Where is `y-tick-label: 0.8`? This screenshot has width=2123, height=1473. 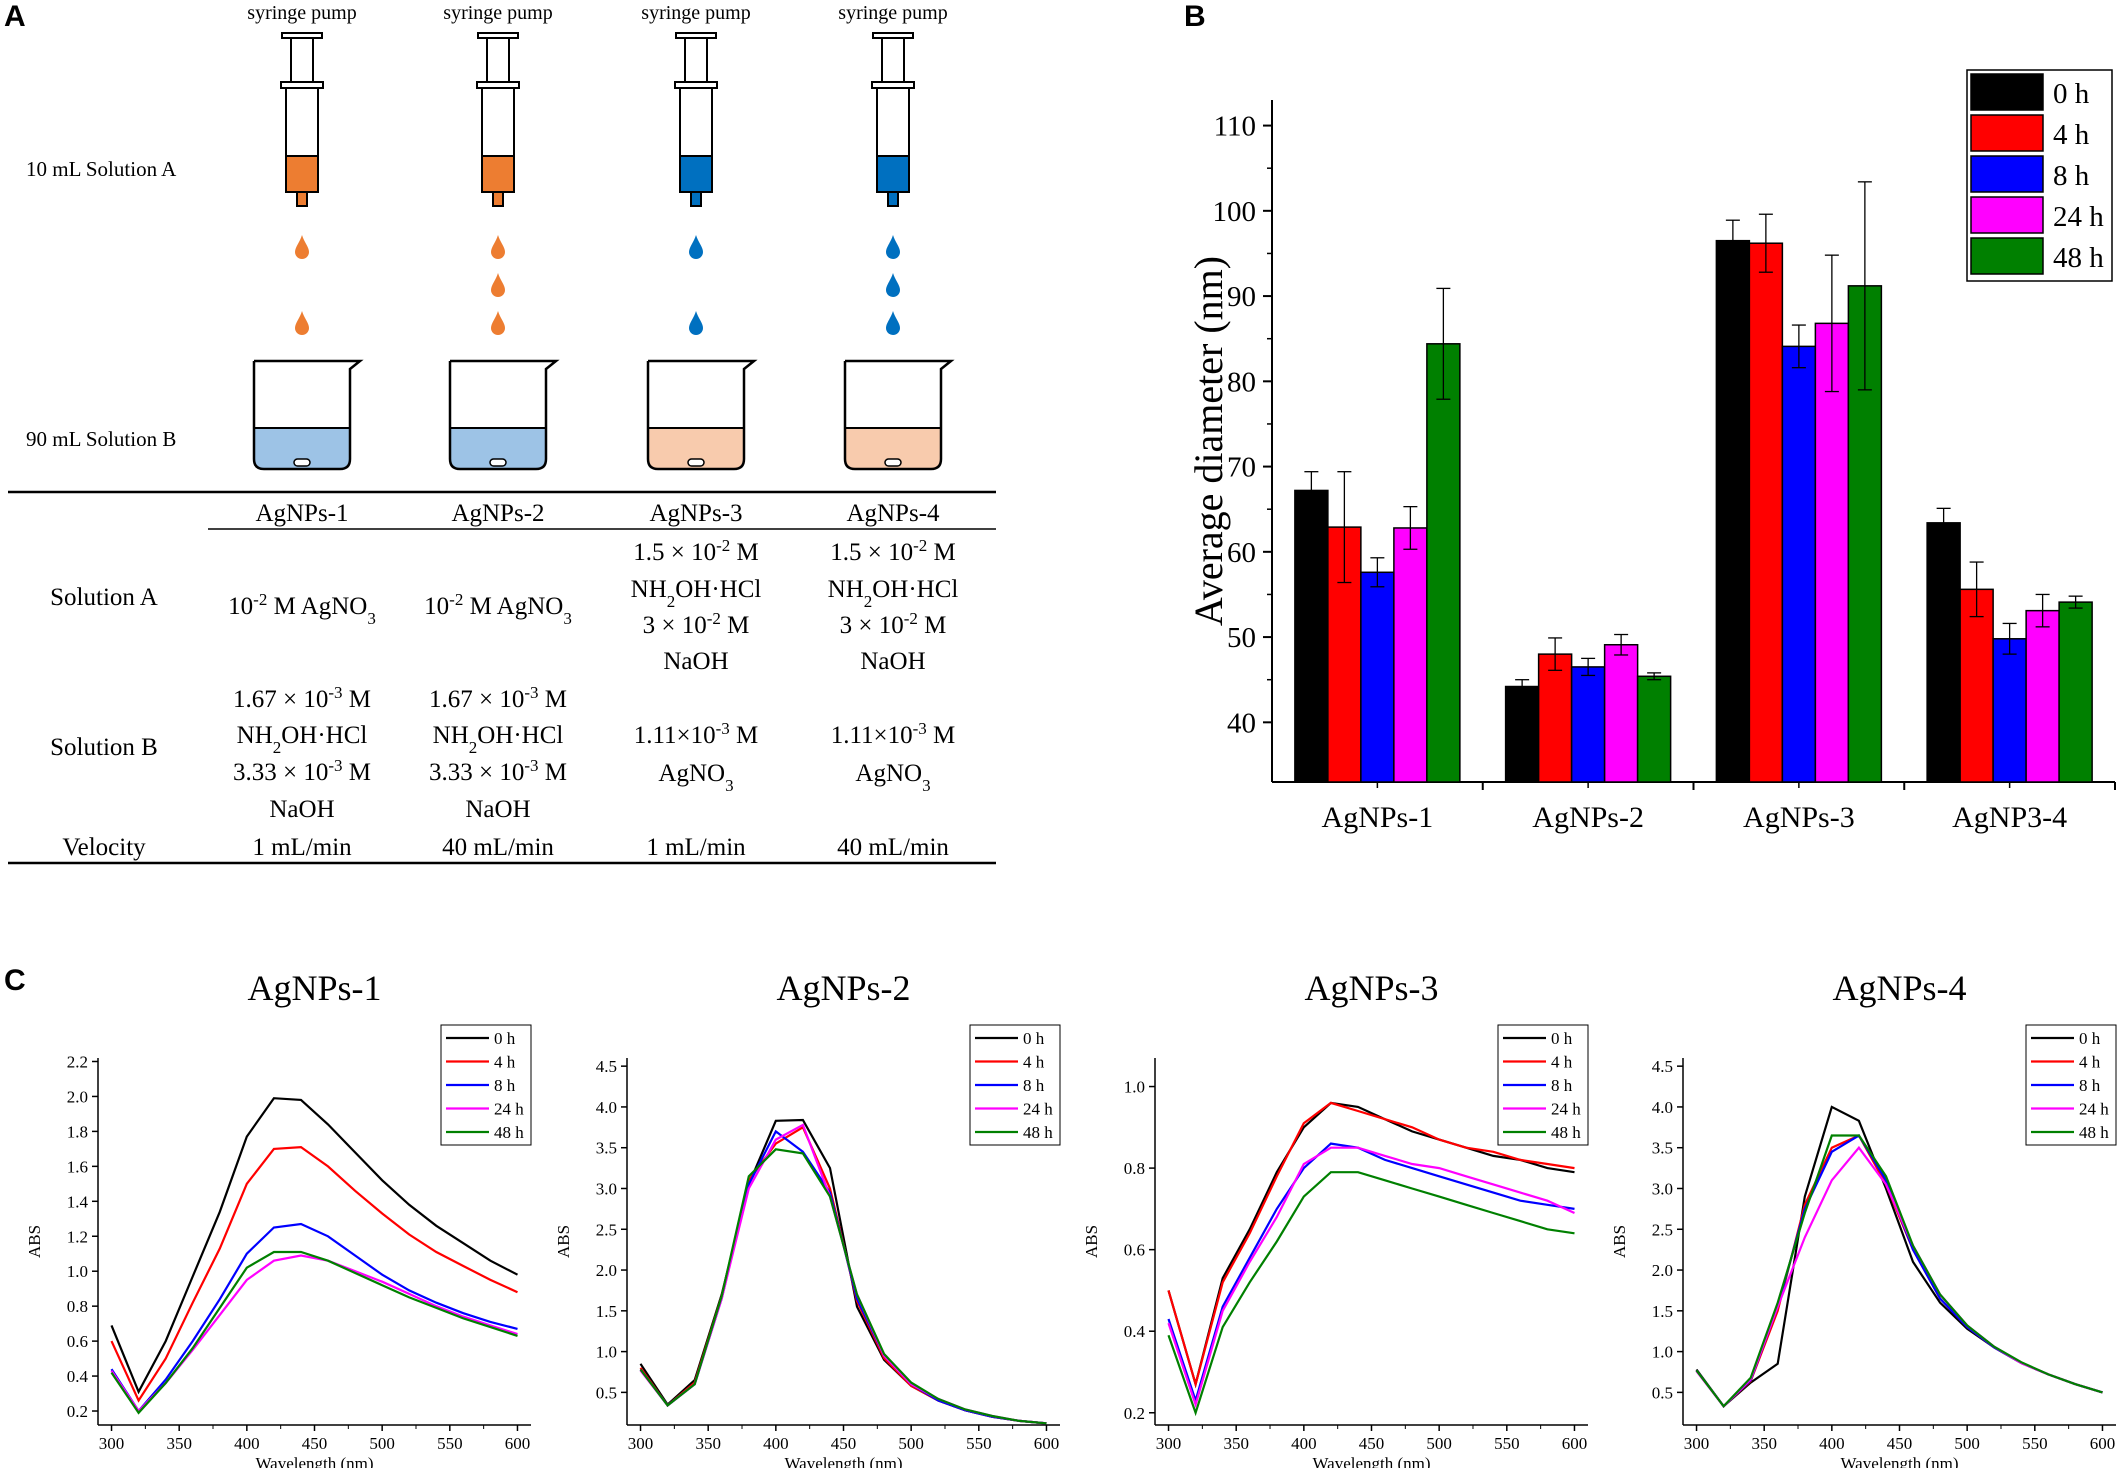 y-tick-label: 0.8 is located at coordinates (1134, 1168).